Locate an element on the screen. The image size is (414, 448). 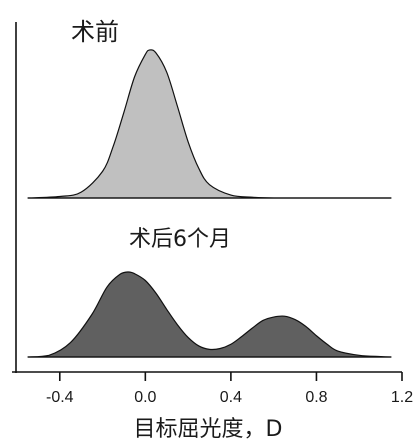
x-axis-label: 目标屈光度，D is located at coordinates (208, 429).